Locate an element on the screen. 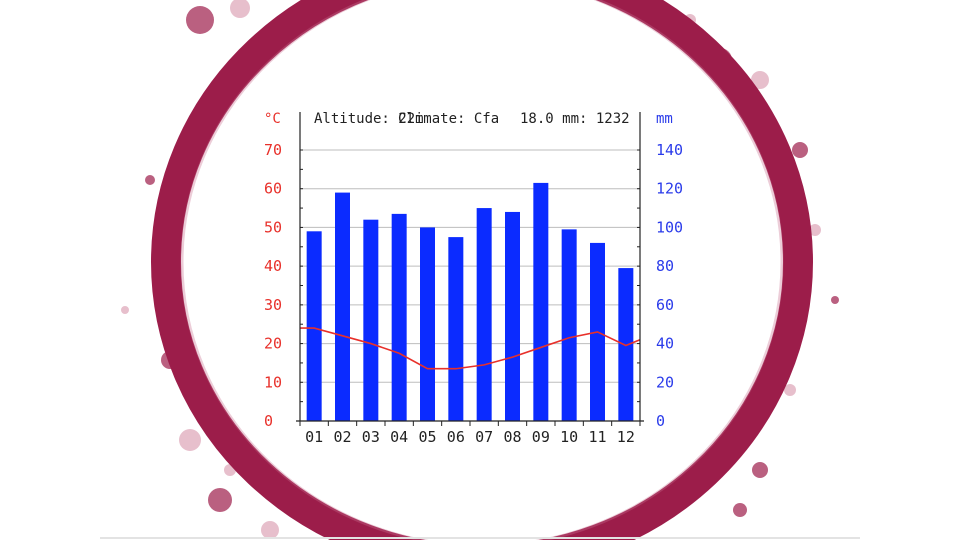 The image size is (960, 540). left-tick-label: 70 is located at coordinates (273, 150).